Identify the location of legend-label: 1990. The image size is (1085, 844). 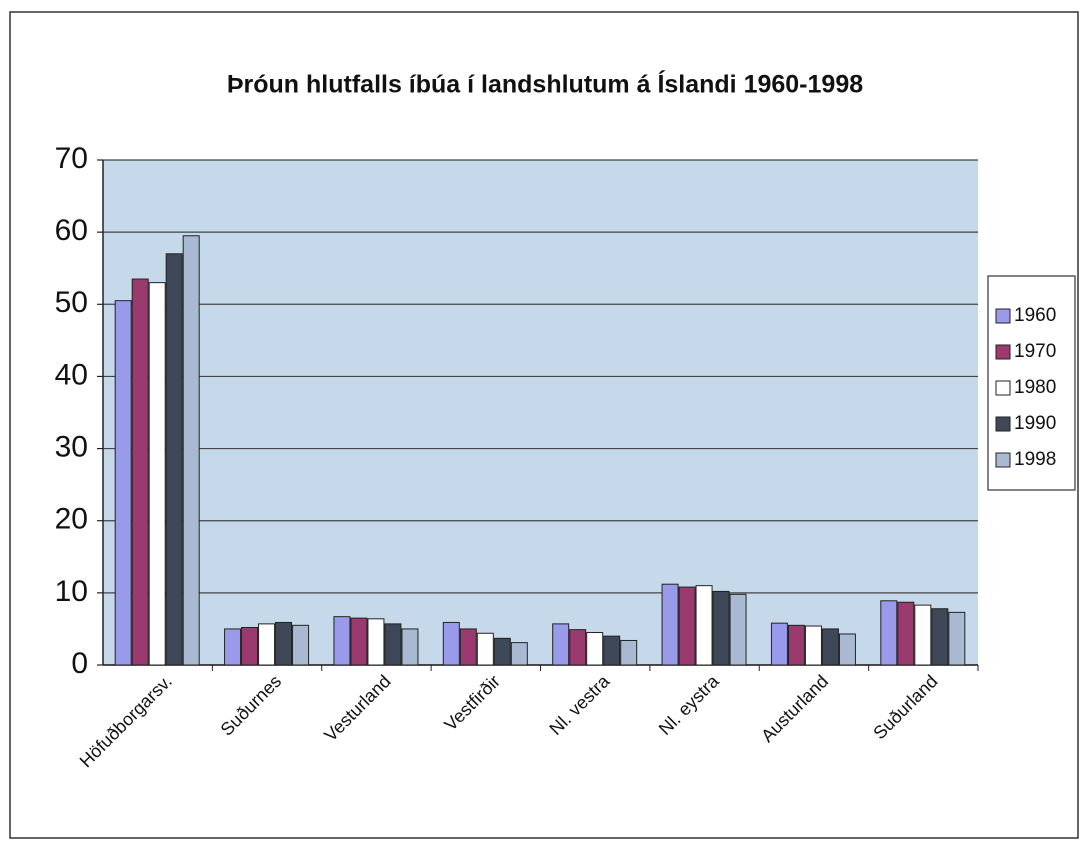
(1035, 423).